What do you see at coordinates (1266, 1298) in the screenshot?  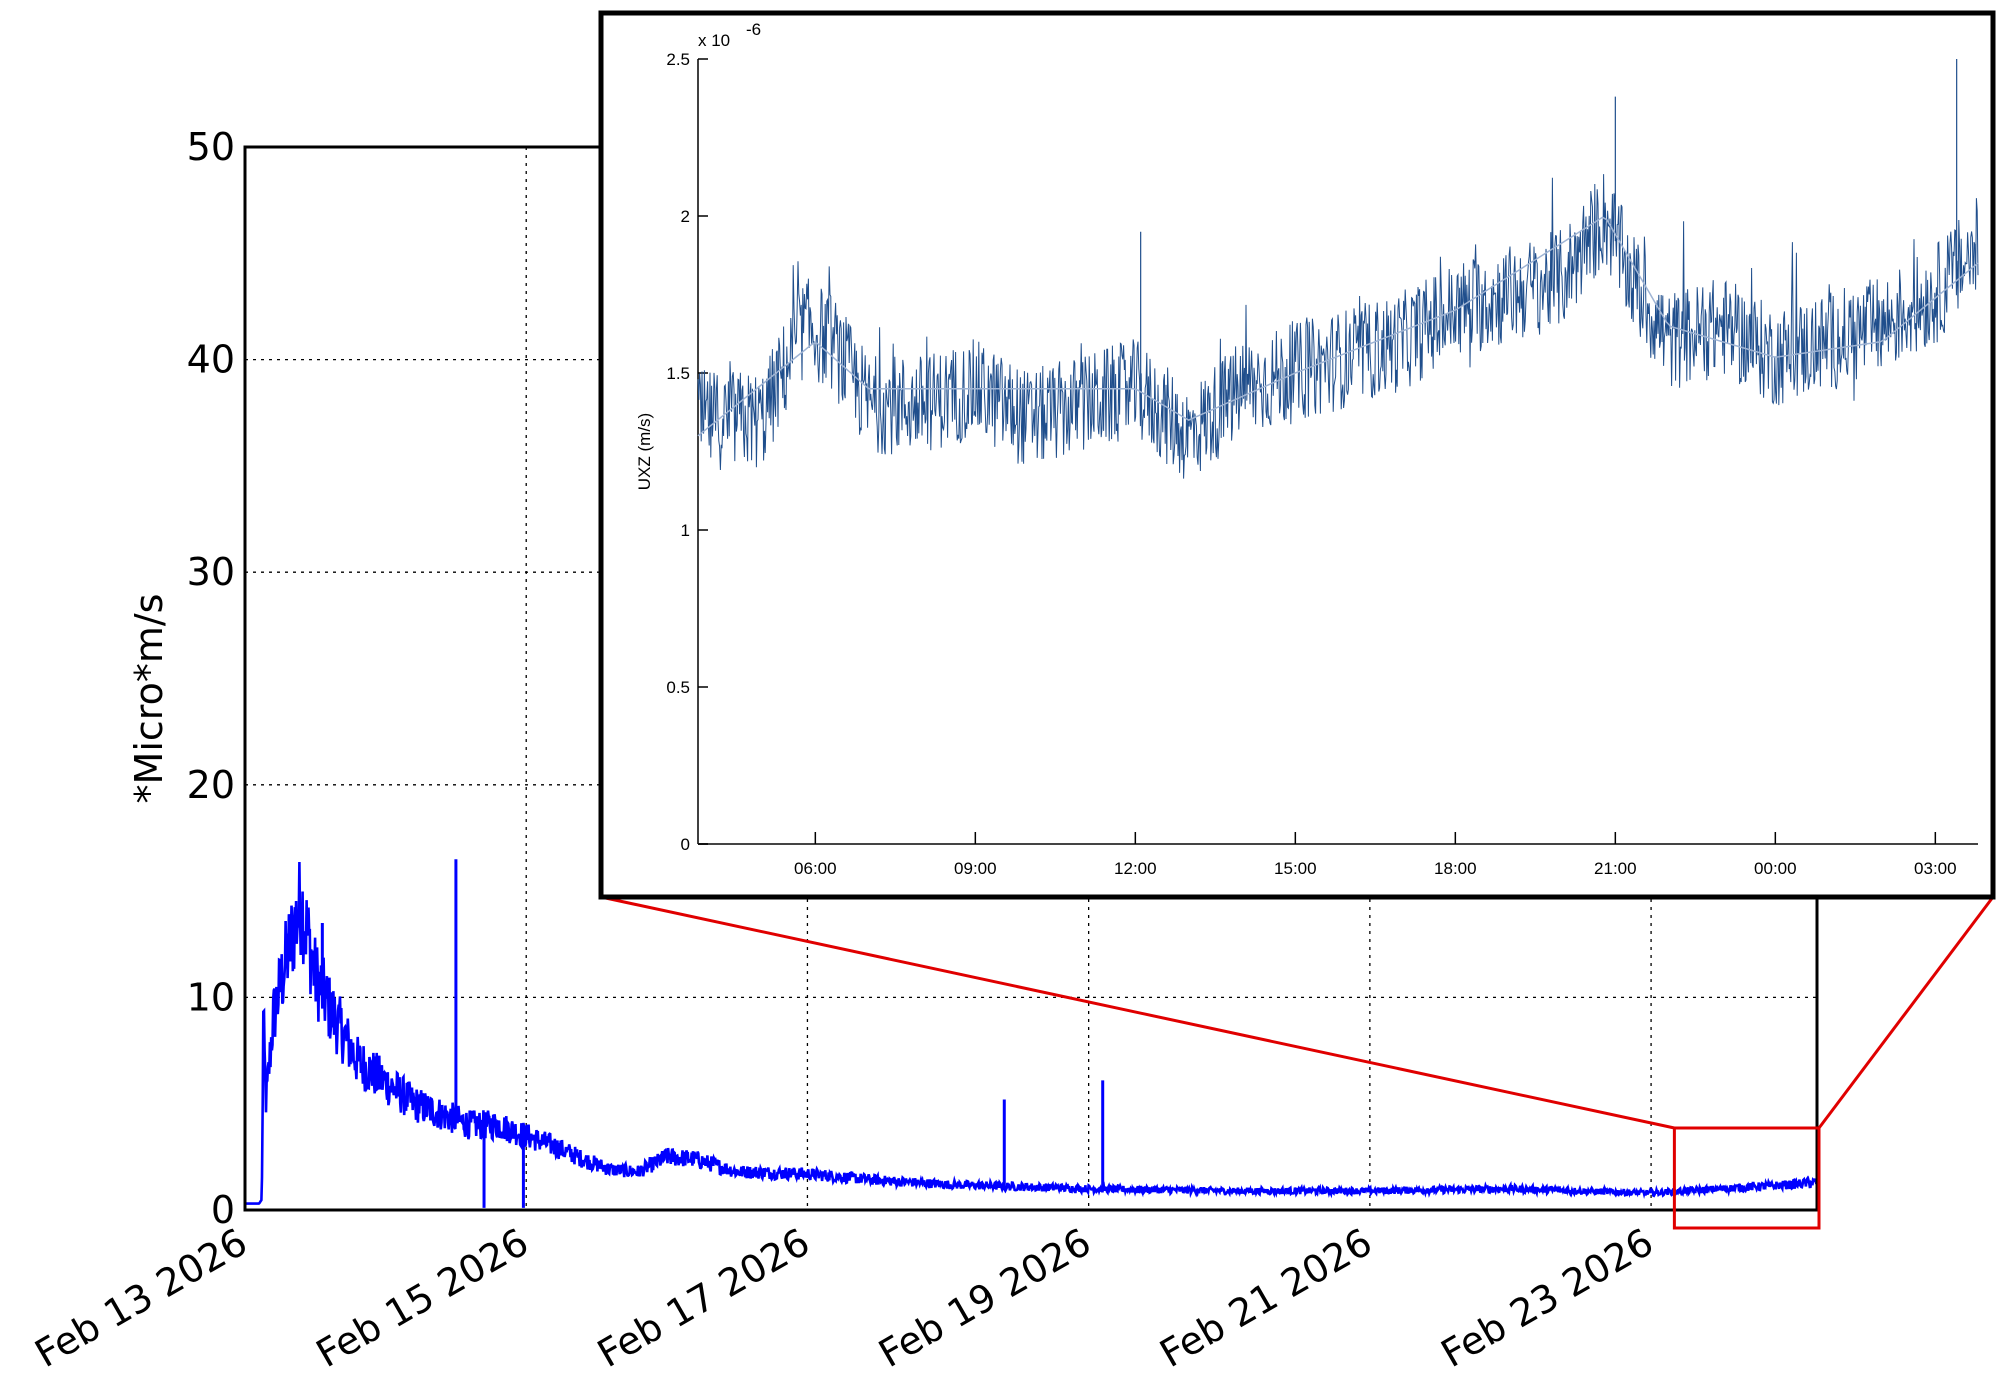 I see `x-tick-label: Feb 21 2026` at bounding box center [1266, 1298].